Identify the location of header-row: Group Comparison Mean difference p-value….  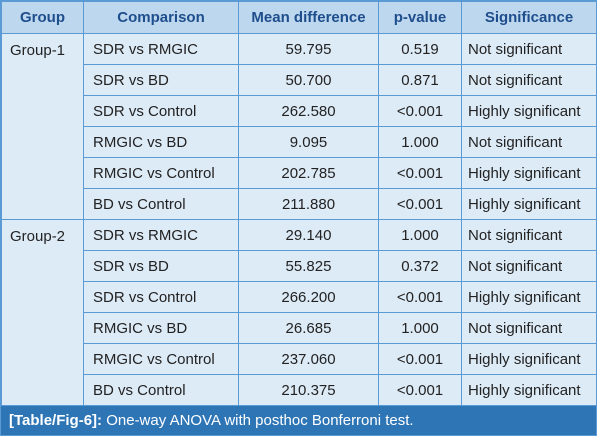
(299, 17).